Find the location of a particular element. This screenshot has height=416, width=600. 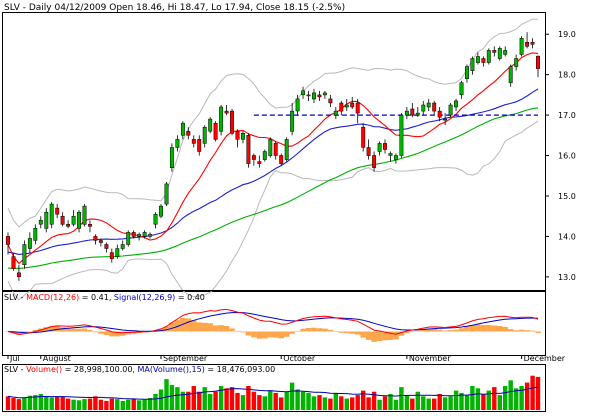

macd-line is located at coordinates (273, 322).